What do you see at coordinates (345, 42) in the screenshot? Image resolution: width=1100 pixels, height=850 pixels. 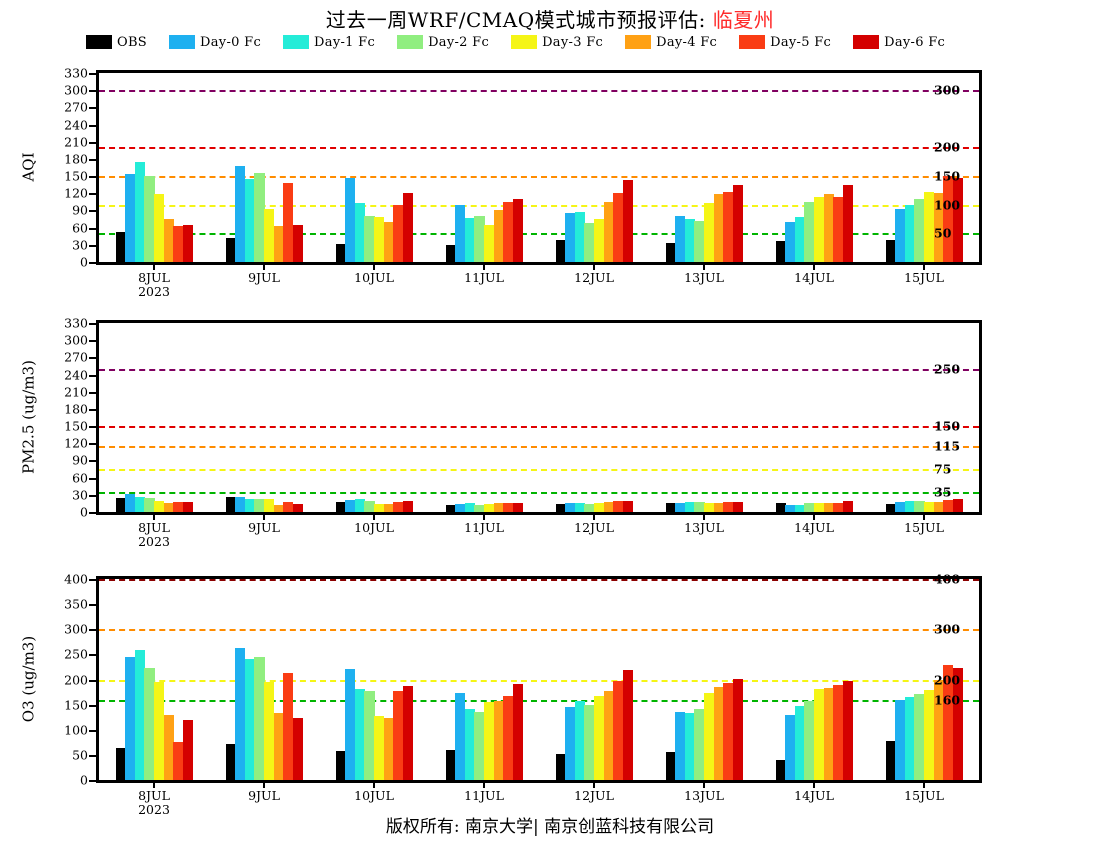 I see `legend-label: Day-1 Fc` at bounding box center [345, 42].